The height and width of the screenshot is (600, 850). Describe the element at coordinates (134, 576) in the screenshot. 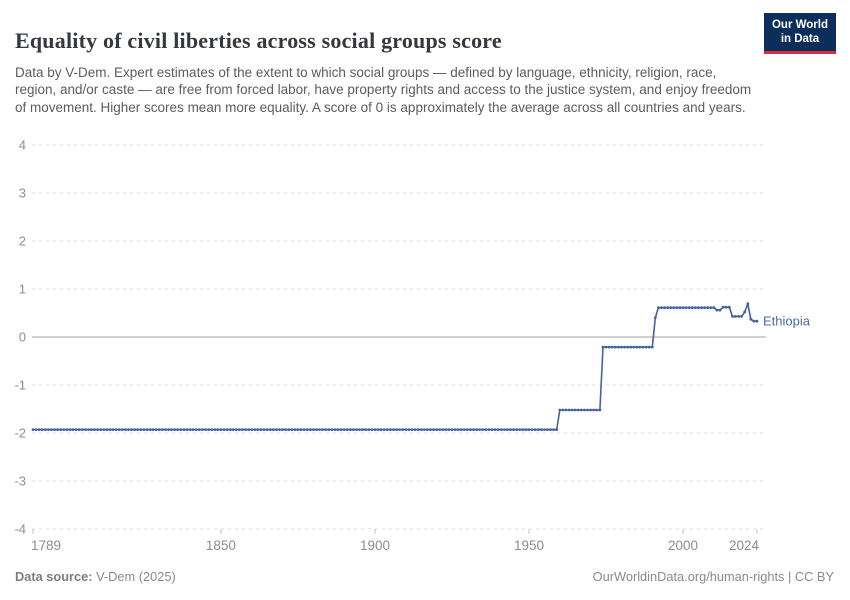

I see `data-source-value: V-Dem (2025)` at that location.